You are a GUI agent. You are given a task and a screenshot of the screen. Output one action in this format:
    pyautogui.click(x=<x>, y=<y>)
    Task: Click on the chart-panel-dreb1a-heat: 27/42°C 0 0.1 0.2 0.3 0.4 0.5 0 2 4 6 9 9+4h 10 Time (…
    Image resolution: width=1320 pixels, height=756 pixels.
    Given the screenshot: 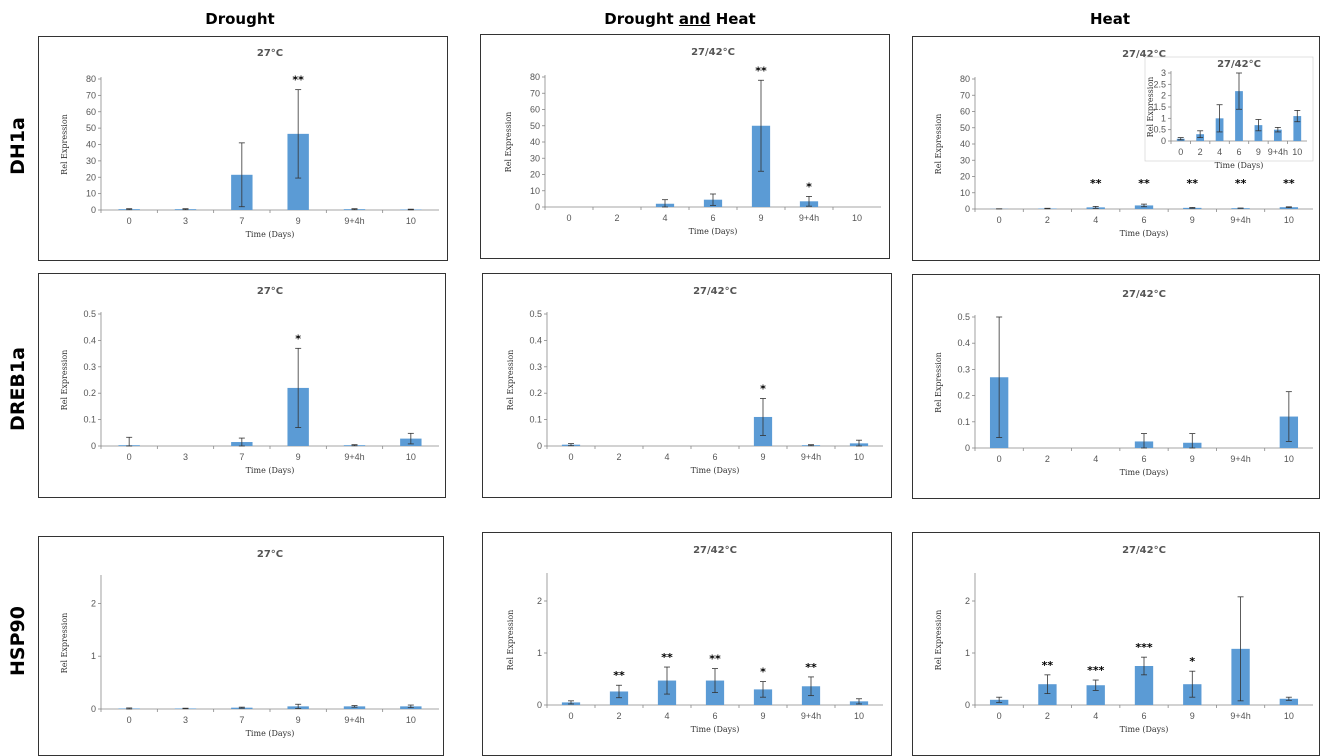 What is the action you would take?
    pyautogui.click(x=1116, y=386)
    